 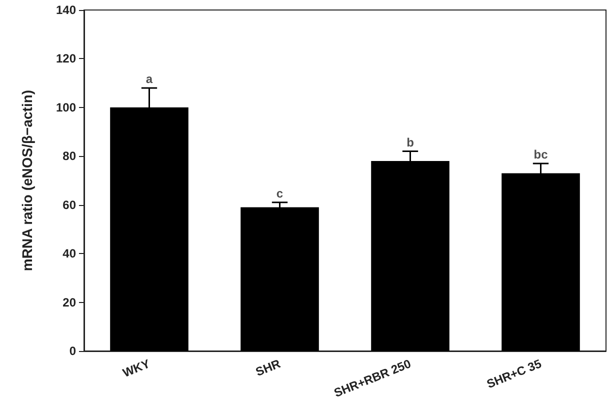 I want to click on x-tick-label: SHR, so click(x=268, y=367).